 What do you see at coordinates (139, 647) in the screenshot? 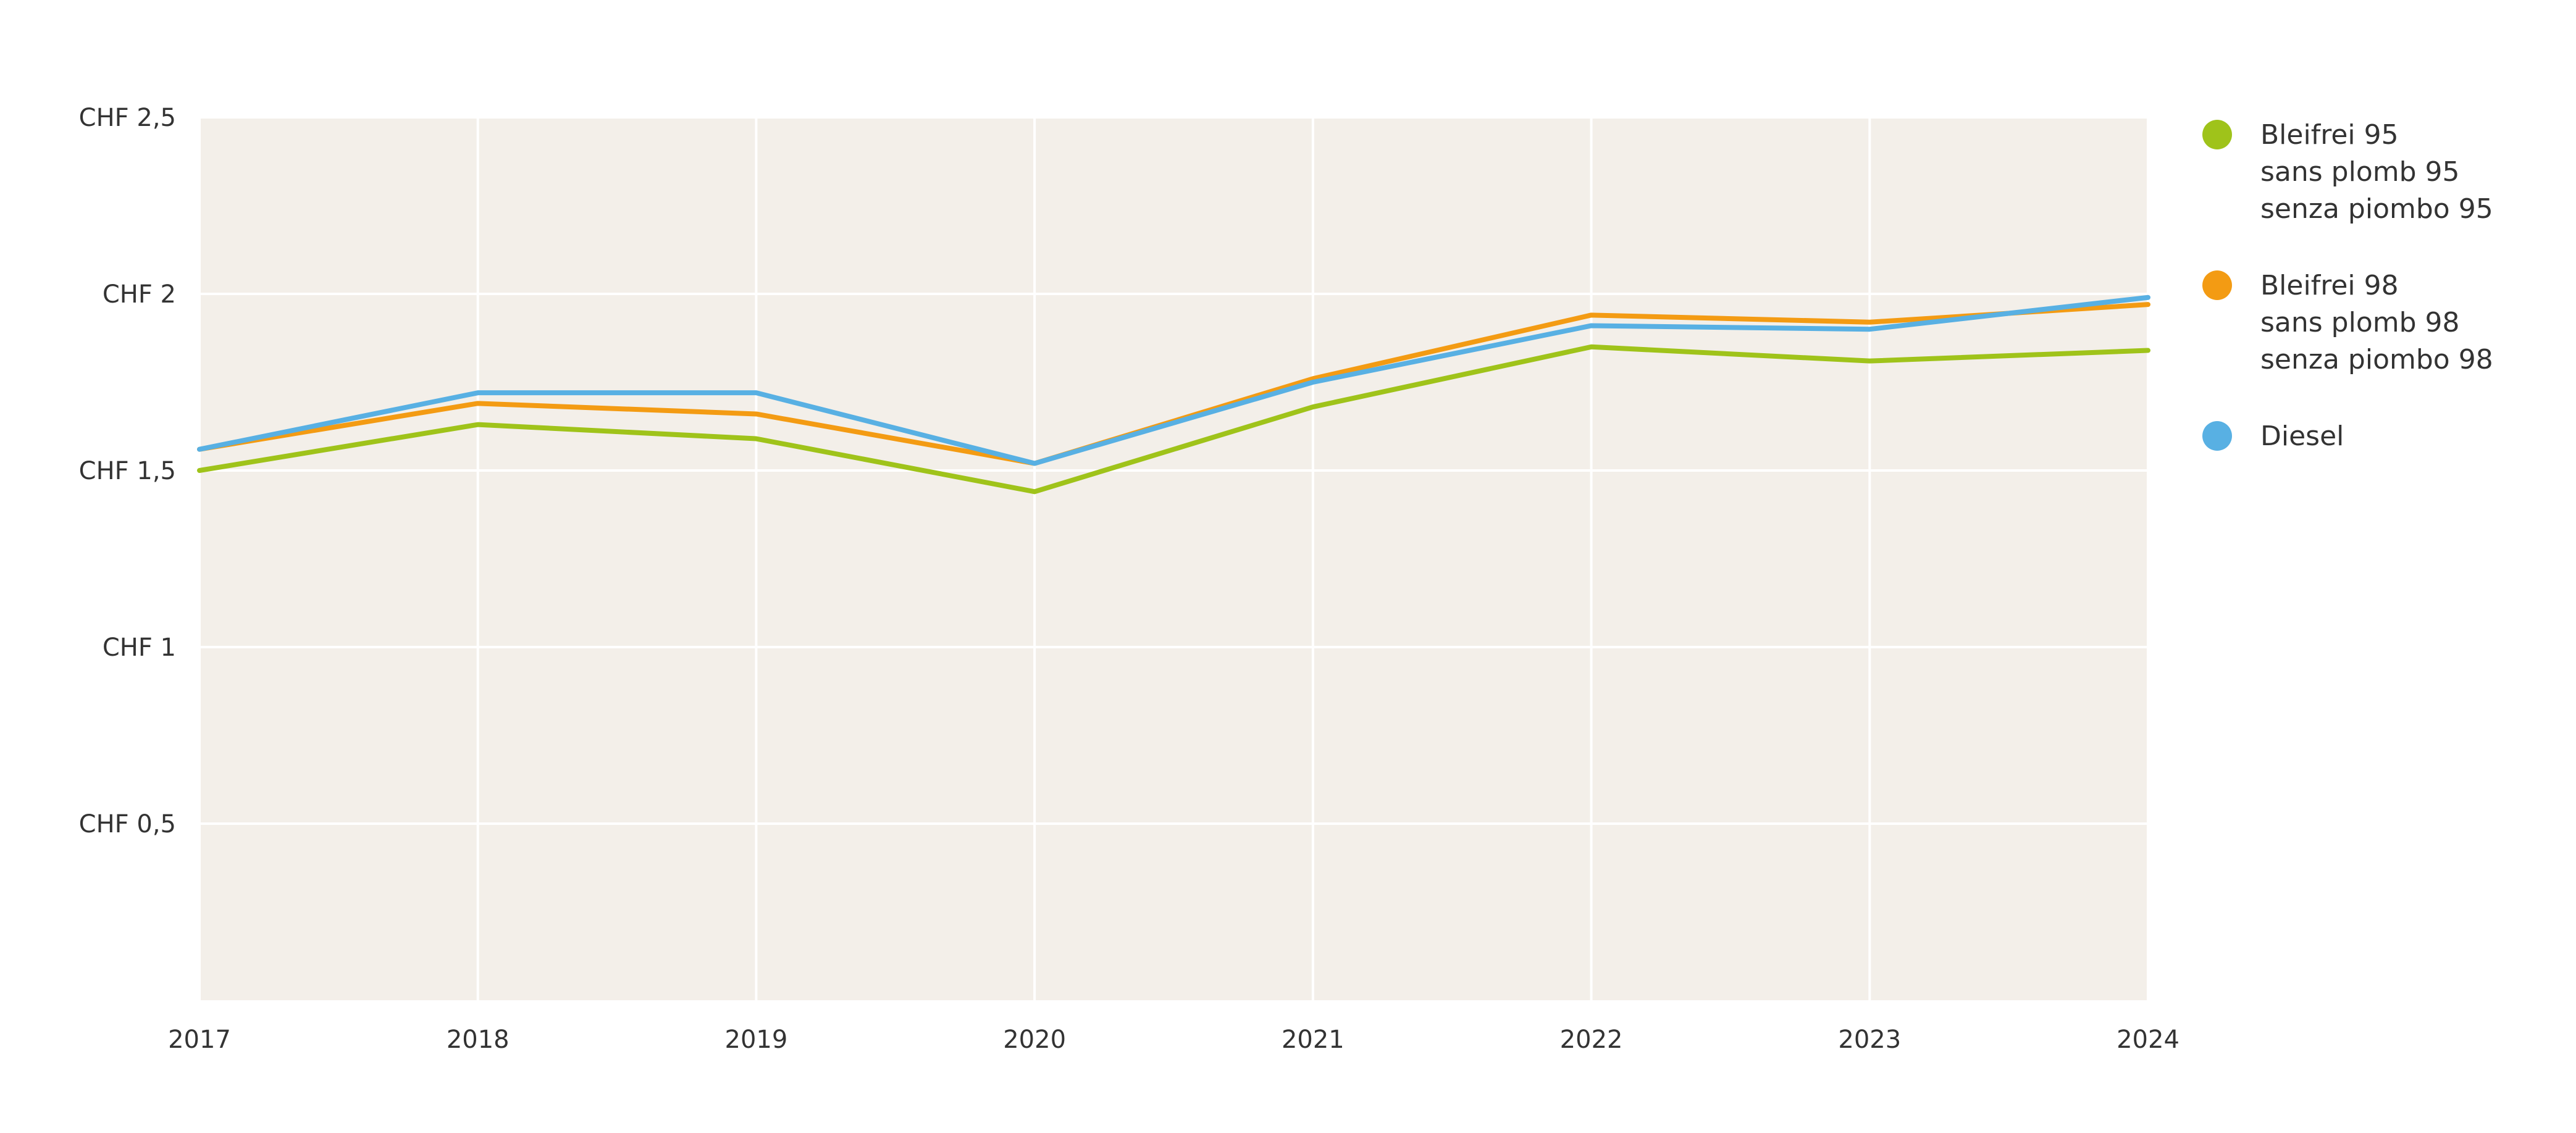
I see `y-tick-label: CHF 1` at bounding box center [139, 647].